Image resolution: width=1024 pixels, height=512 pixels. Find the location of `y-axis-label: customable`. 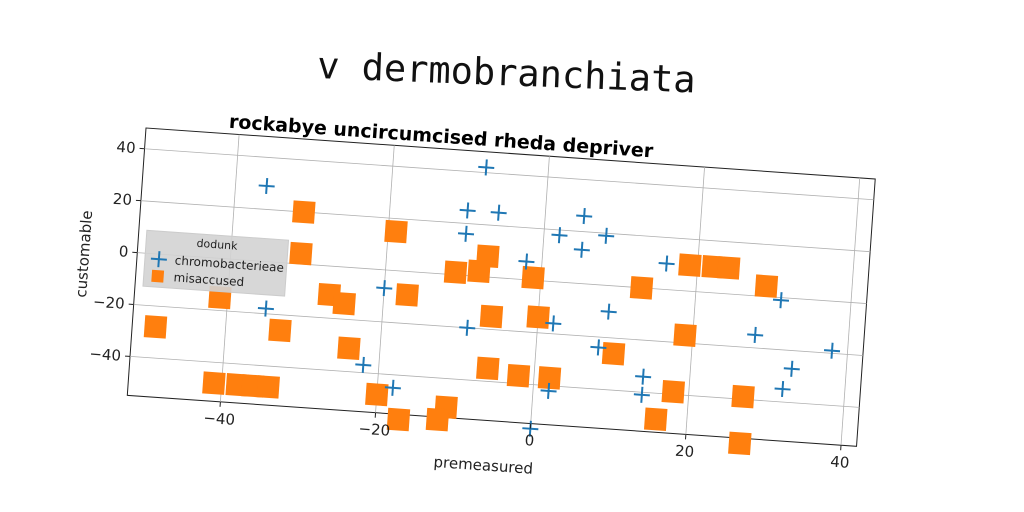

y-axis-label: customable is located at coordinates (84, 254).